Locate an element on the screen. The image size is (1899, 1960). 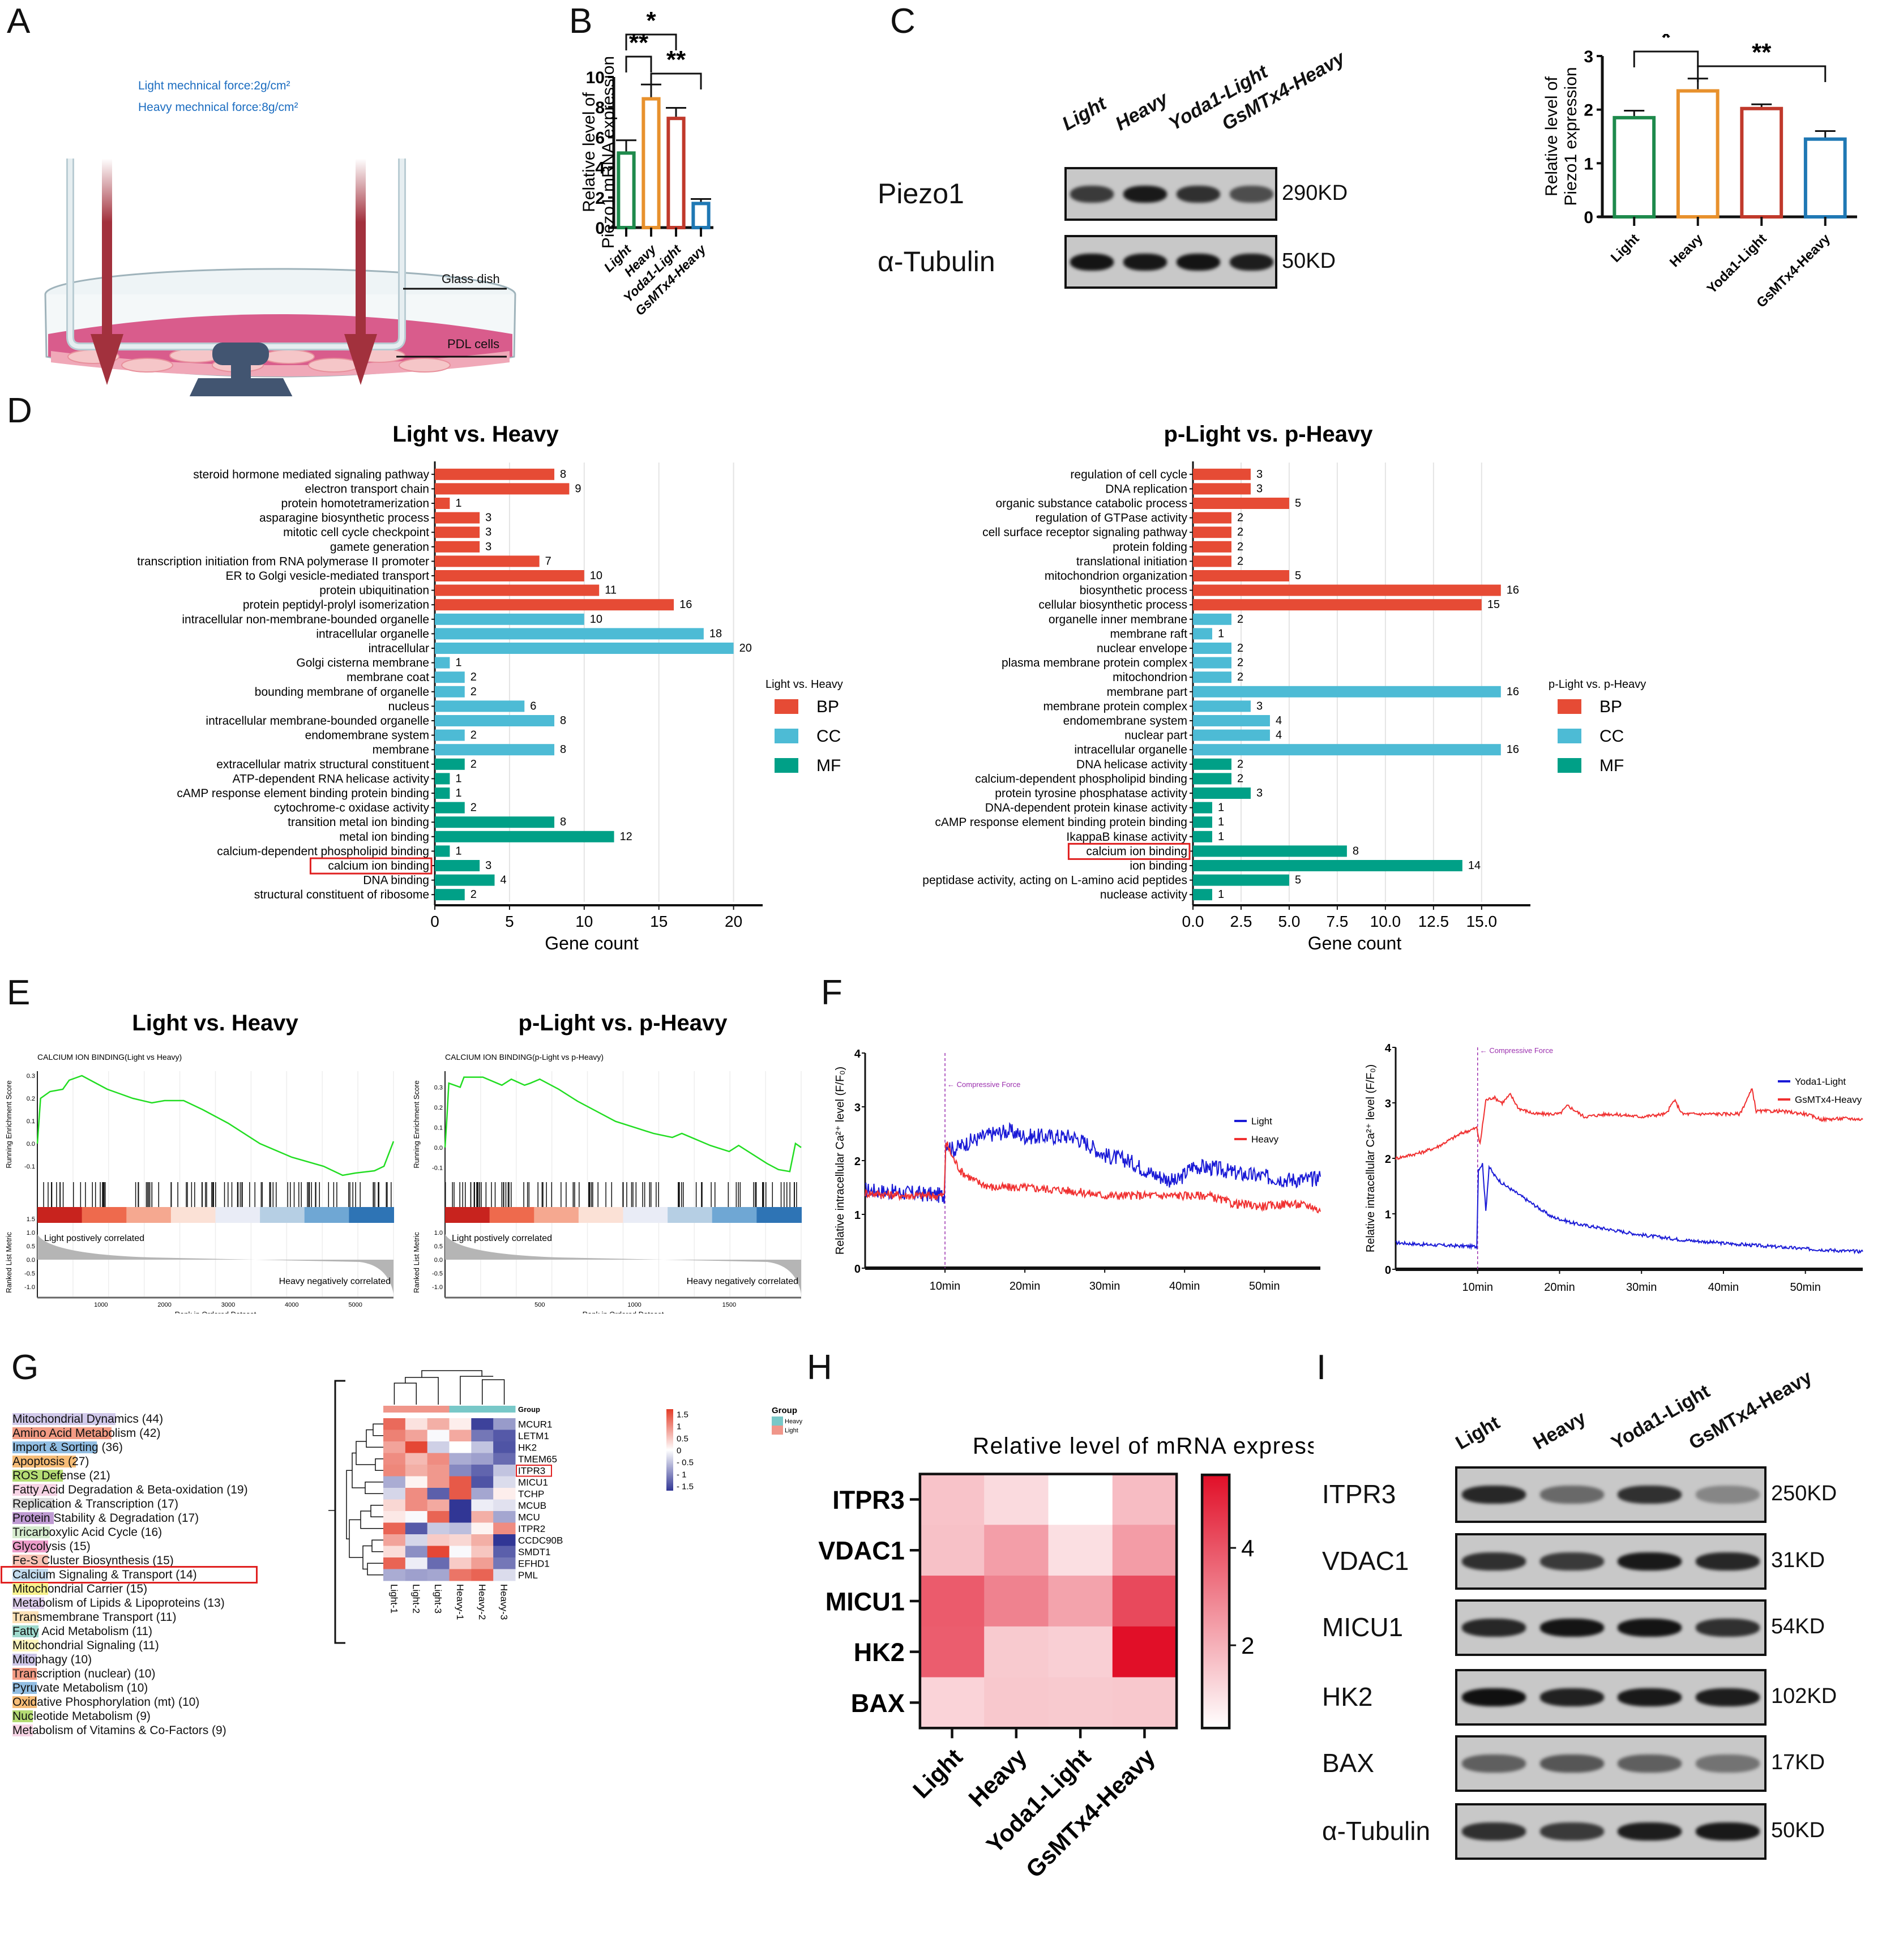
bar-heavy is located at coordinates (1698, 154).